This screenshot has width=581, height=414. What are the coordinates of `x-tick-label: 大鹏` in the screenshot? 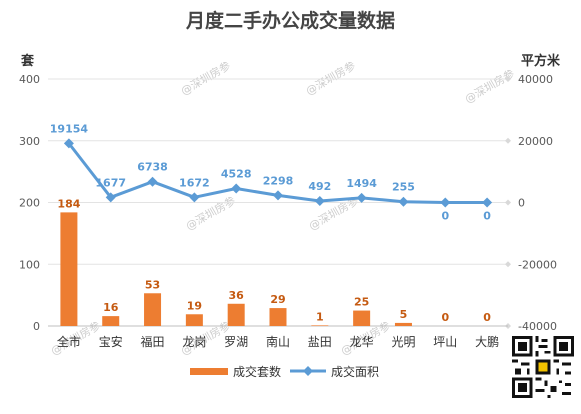 It's located at (487, 342).